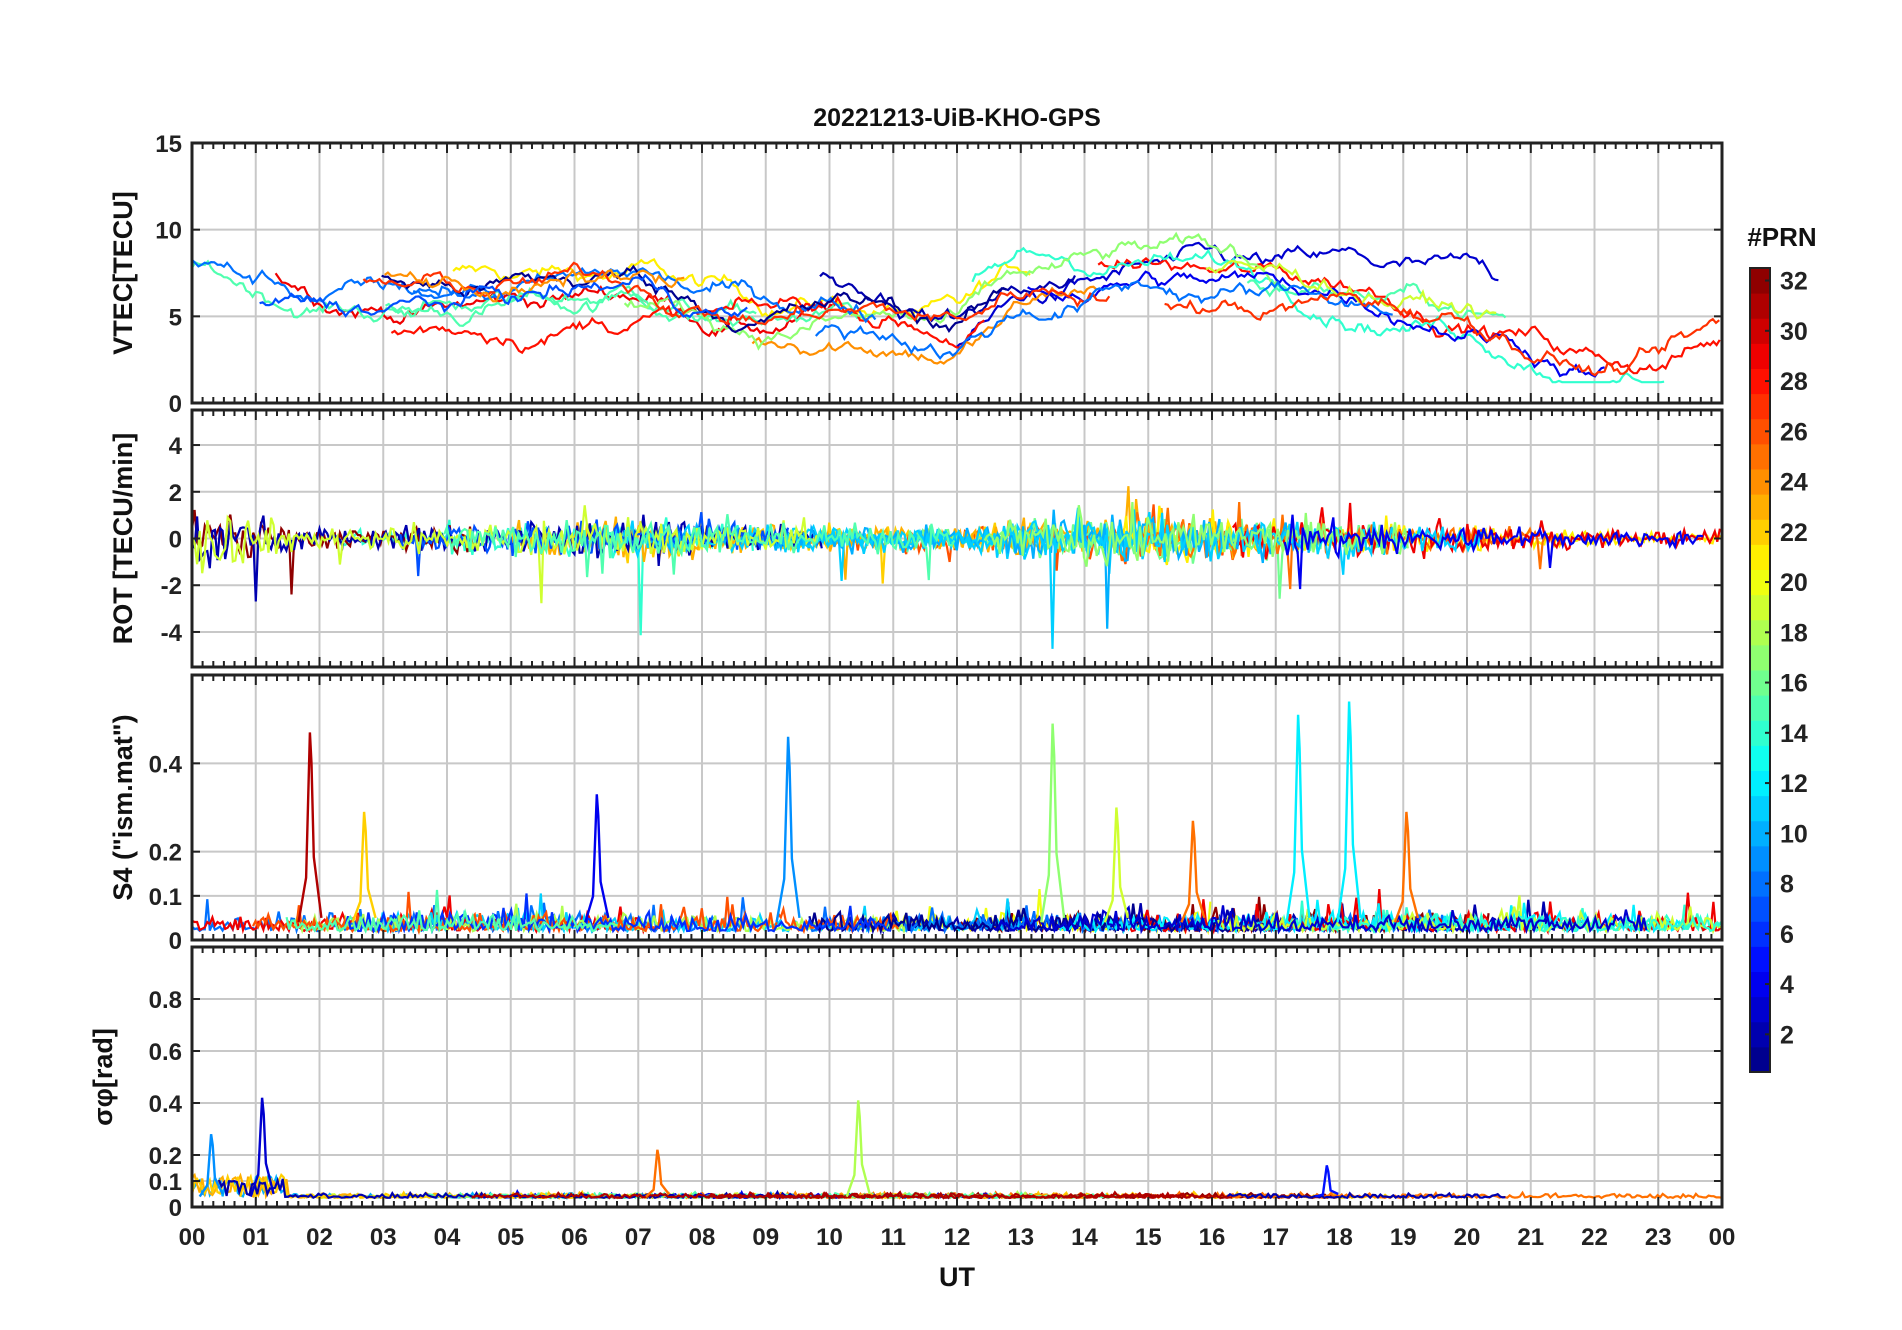 The image size is (1902, 1330). I want to click on x-tick-label: 21, so click(1530, 1237).